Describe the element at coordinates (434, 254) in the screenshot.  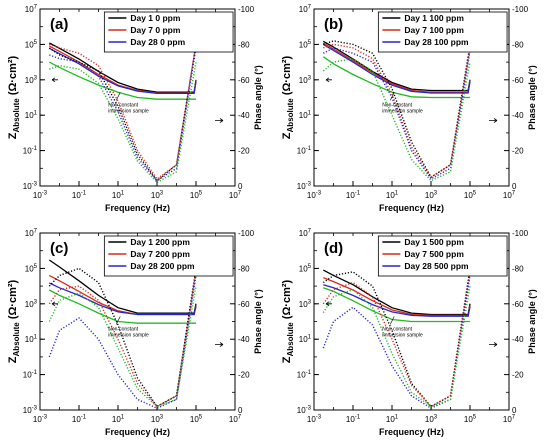
I see `legend-entry: Day 7 500 ppm` at that location.